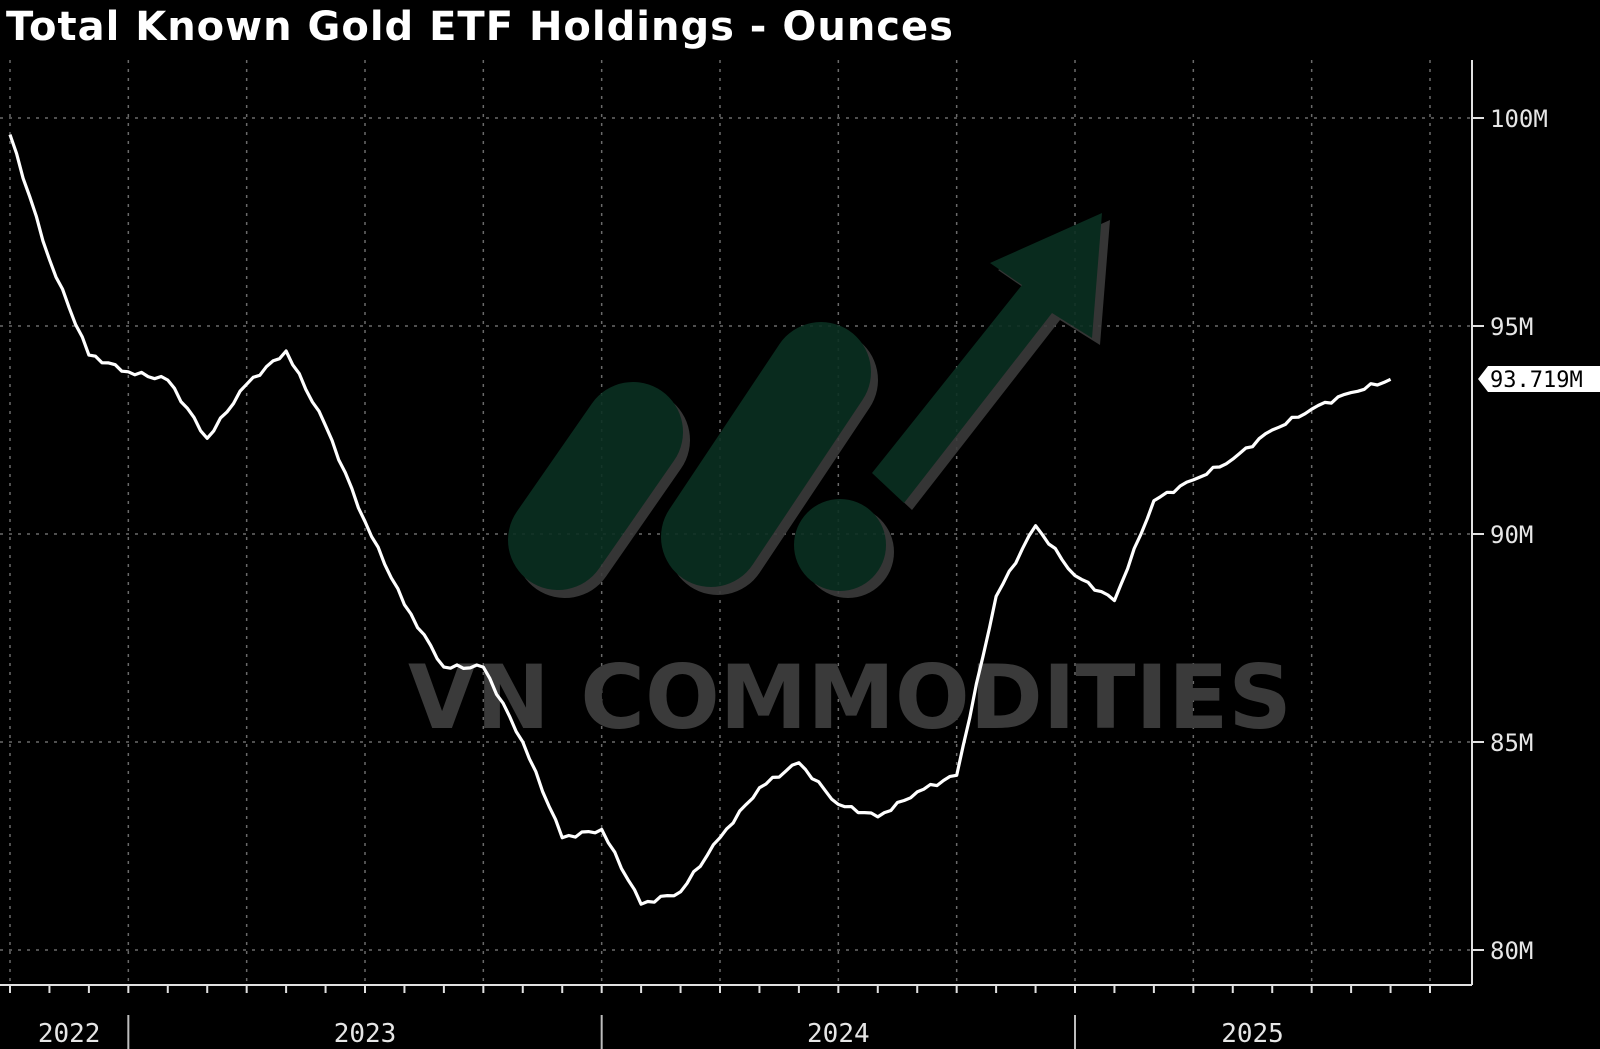  Describe the element at coordinates (365, 1034) in the screenshot. I see `x-year-label: 2023` at that location.